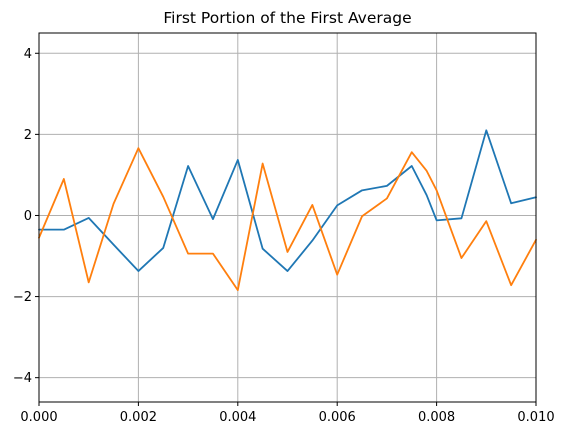 This screenshot has height=435, width=565. Describe the element at coordinates (337, 417) in the screenshot. I see `x-tick-label: 0.006` at that location.